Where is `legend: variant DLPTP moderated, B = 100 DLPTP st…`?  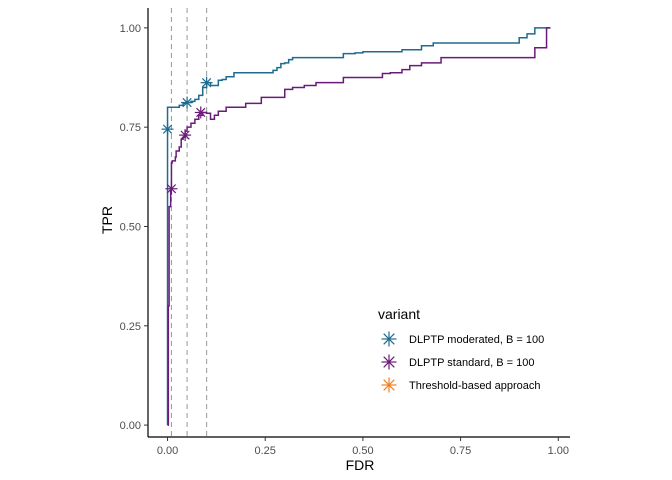 legend: variant DLPTP moderated, B = 100 DLPTP st… is located at coordinates (461, 349).